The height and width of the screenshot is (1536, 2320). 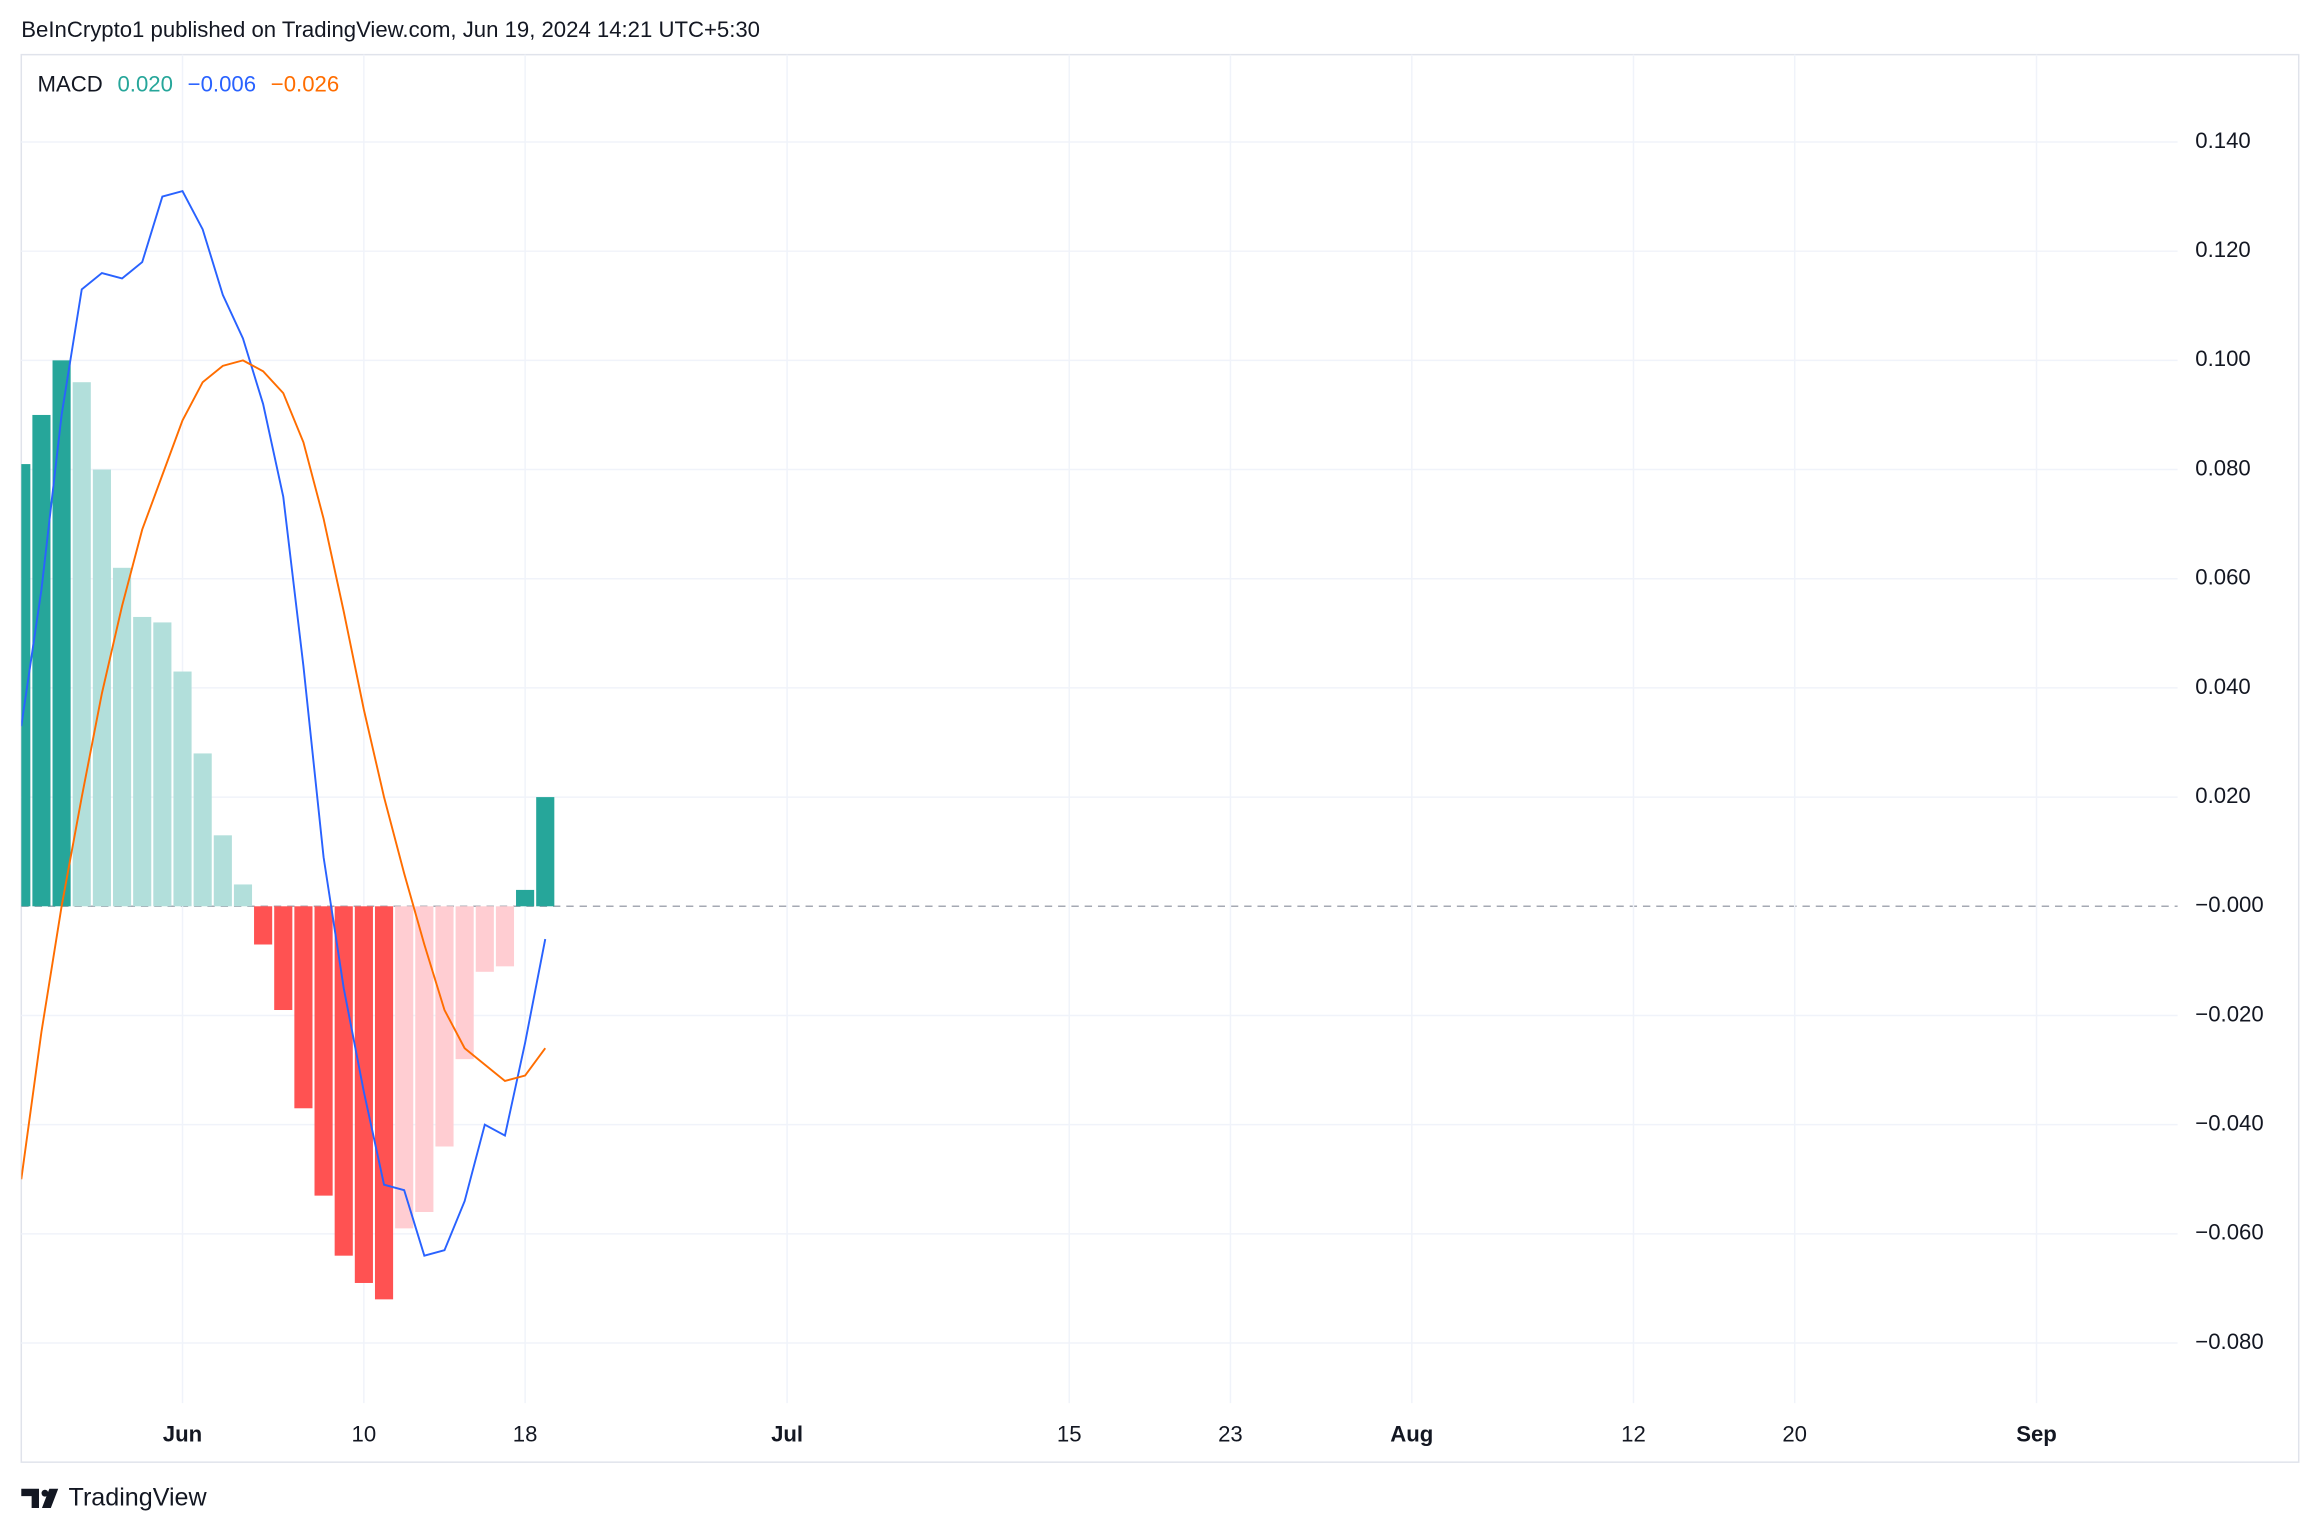 What do you see at coordinates (2222, 577) in the screenshot?
I see `y-tick-label: 0.060` at bounding box center [2222, 577].